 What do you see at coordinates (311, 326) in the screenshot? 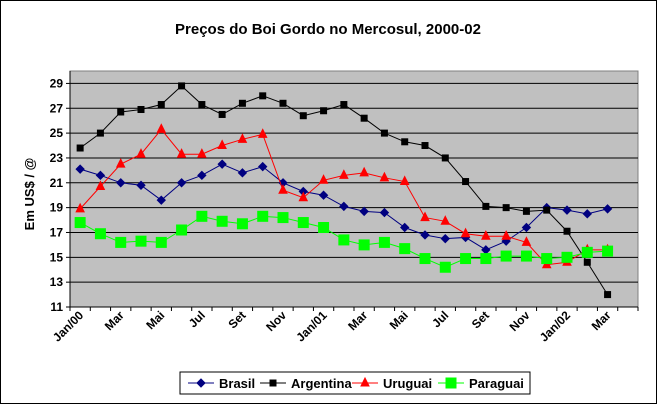
I see `x-tick-label: Jan/01` at bounding box center [311, 326].